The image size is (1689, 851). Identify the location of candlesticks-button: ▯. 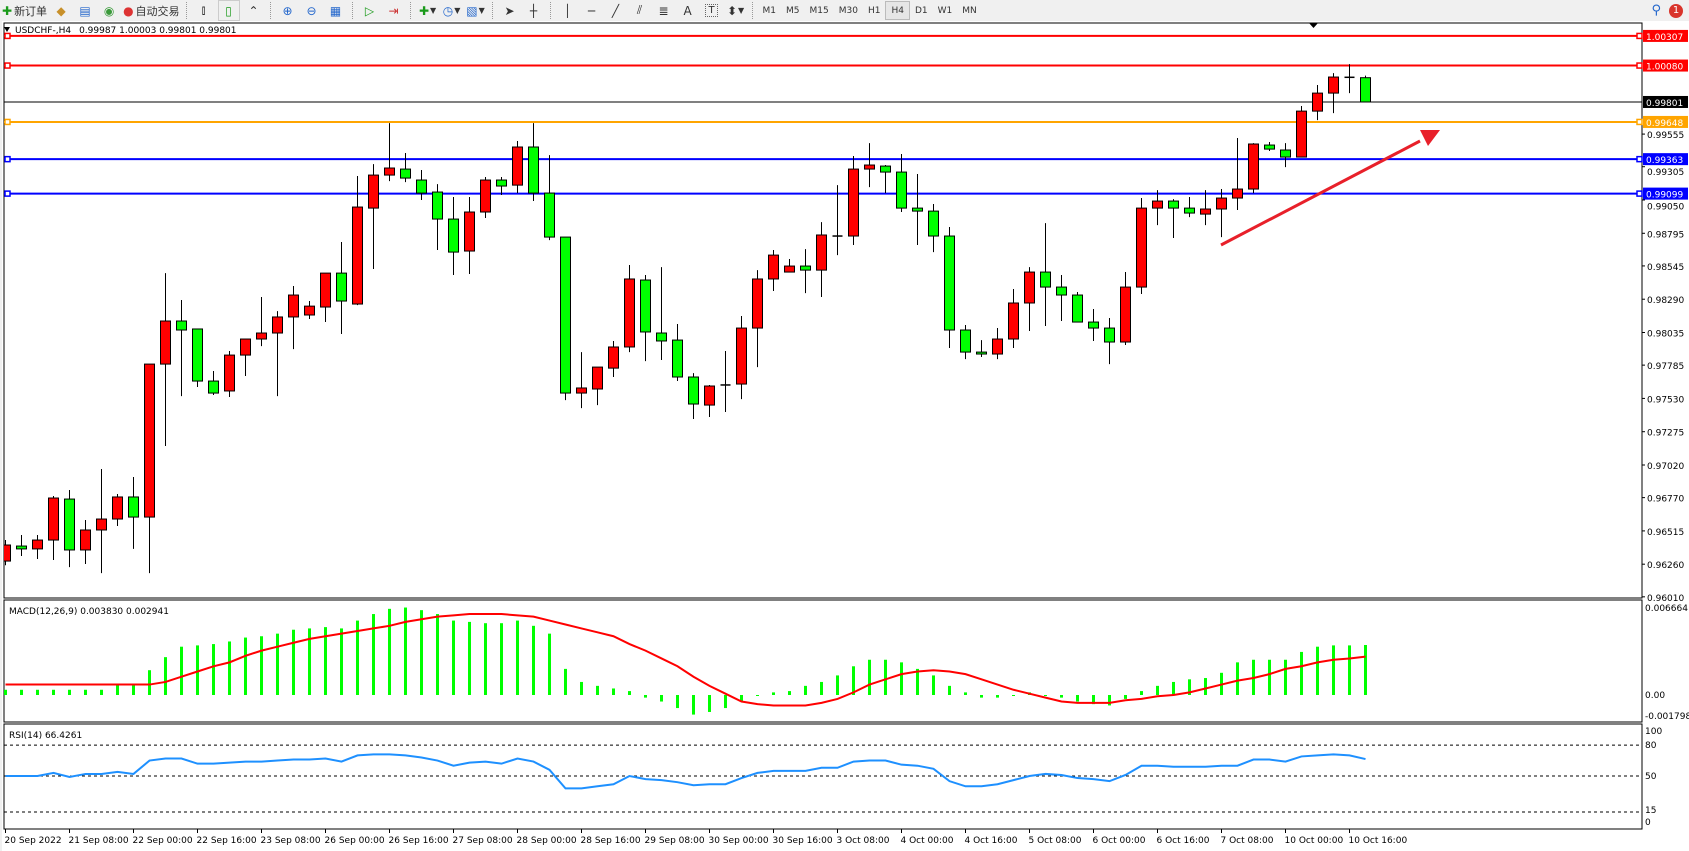
(228, 10).